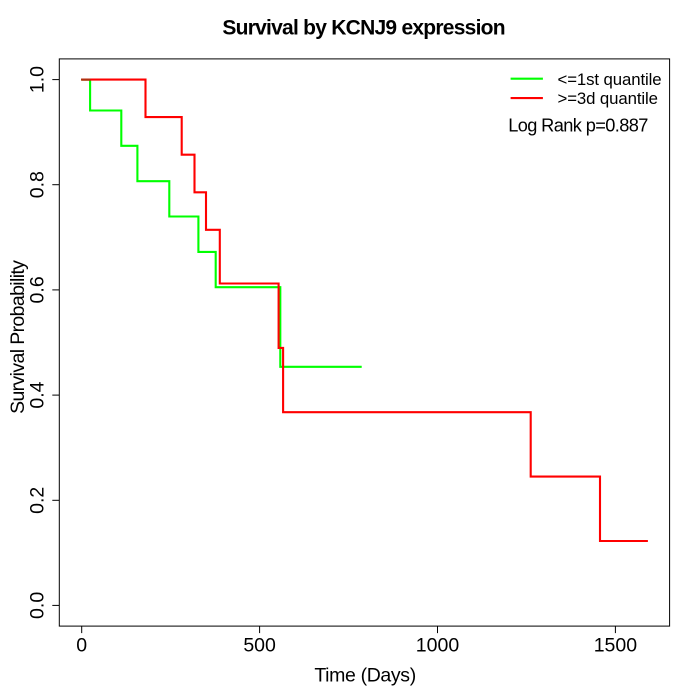 This screenshot has width=700, height=700. Describe the element at coordinates (259, 645) in the screenshot. I see `svg-text: 500` at that location.